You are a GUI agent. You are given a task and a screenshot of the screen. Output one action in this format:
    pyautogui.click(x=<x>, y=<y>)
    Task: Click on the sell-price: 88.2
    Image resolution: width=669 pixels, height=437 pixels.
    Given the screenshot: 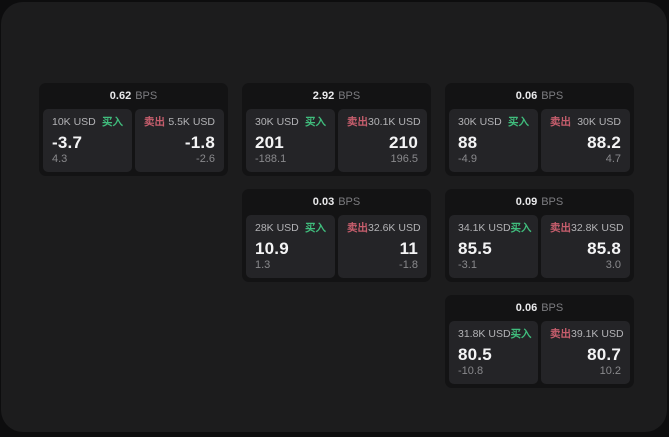 What is the action you would take?
    pyautogui.click(x=604, y=142)
    